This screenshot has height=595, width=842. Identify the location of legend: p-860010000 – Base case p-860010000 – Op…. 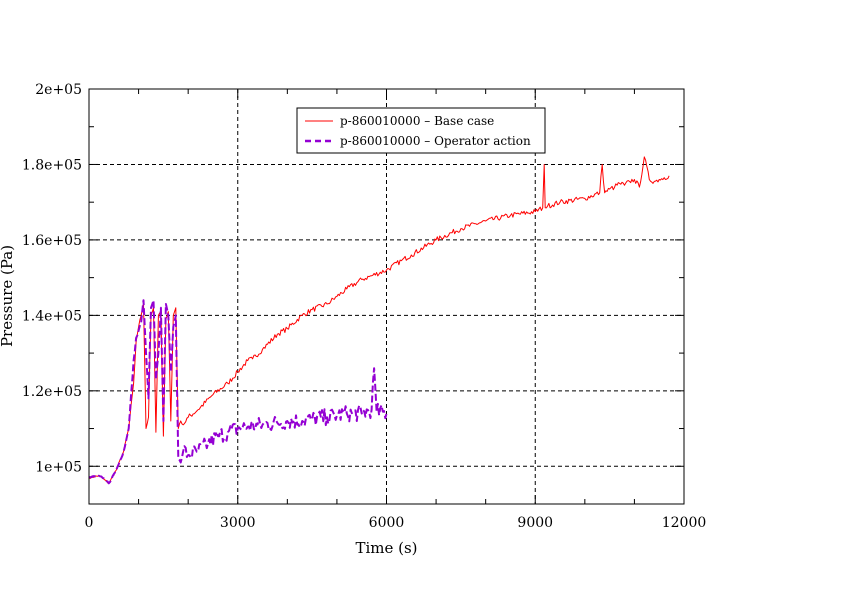
(421, 130).